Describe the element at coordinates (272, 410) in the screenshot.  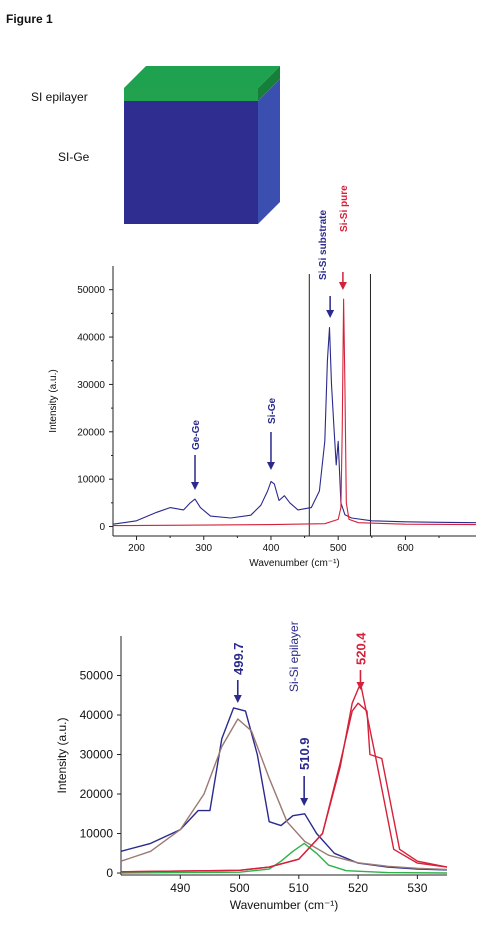
I see `annotation-si-ge: Si-Ge` at that location.